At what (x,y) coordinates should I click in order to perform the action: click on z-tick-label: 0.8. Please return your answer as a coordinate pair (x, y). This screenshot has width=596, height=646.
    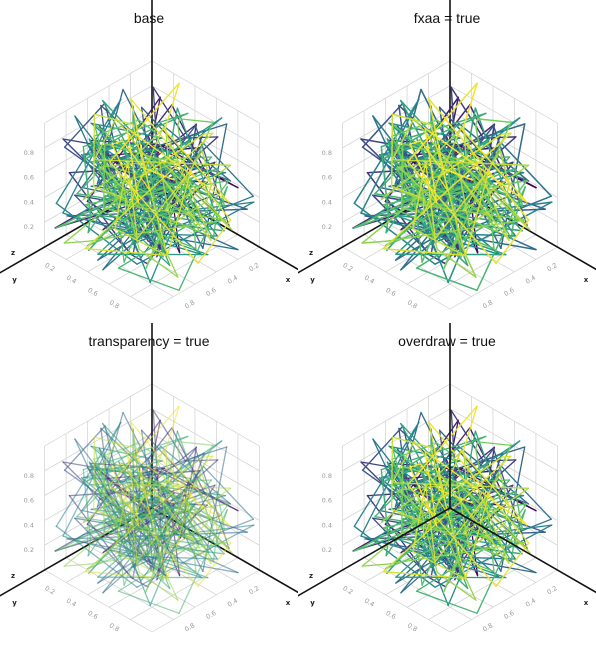
    Looking at the image, I should click on (29, 153).